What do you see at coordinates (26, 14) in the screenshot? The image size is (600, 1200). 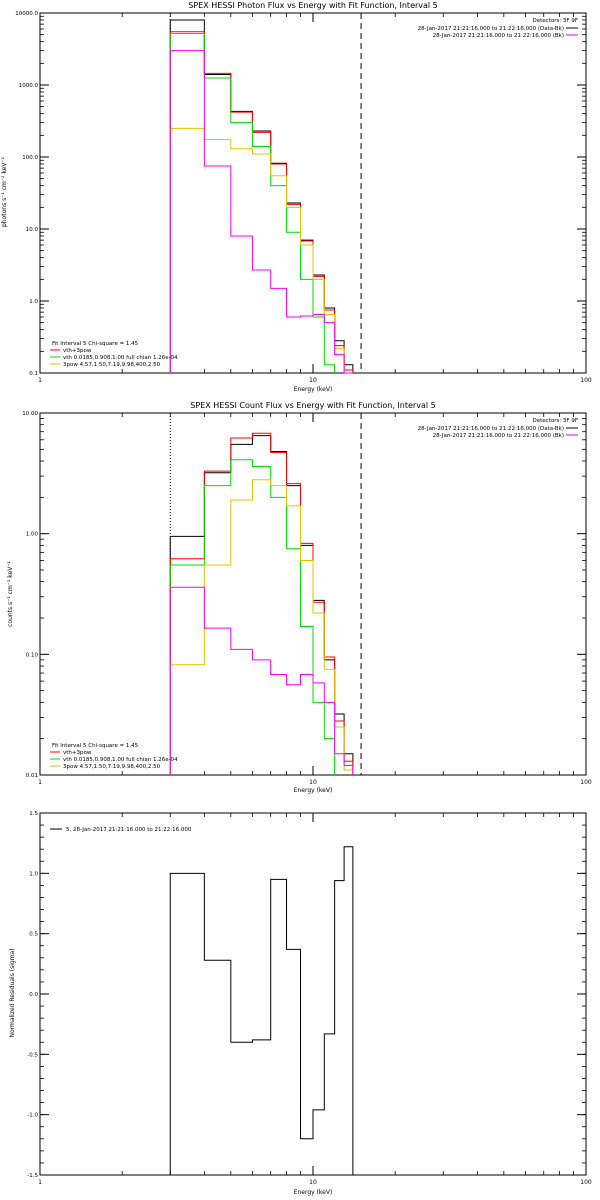 I see `y-tick-label: 10000.0` at bounding box center [26, 14].